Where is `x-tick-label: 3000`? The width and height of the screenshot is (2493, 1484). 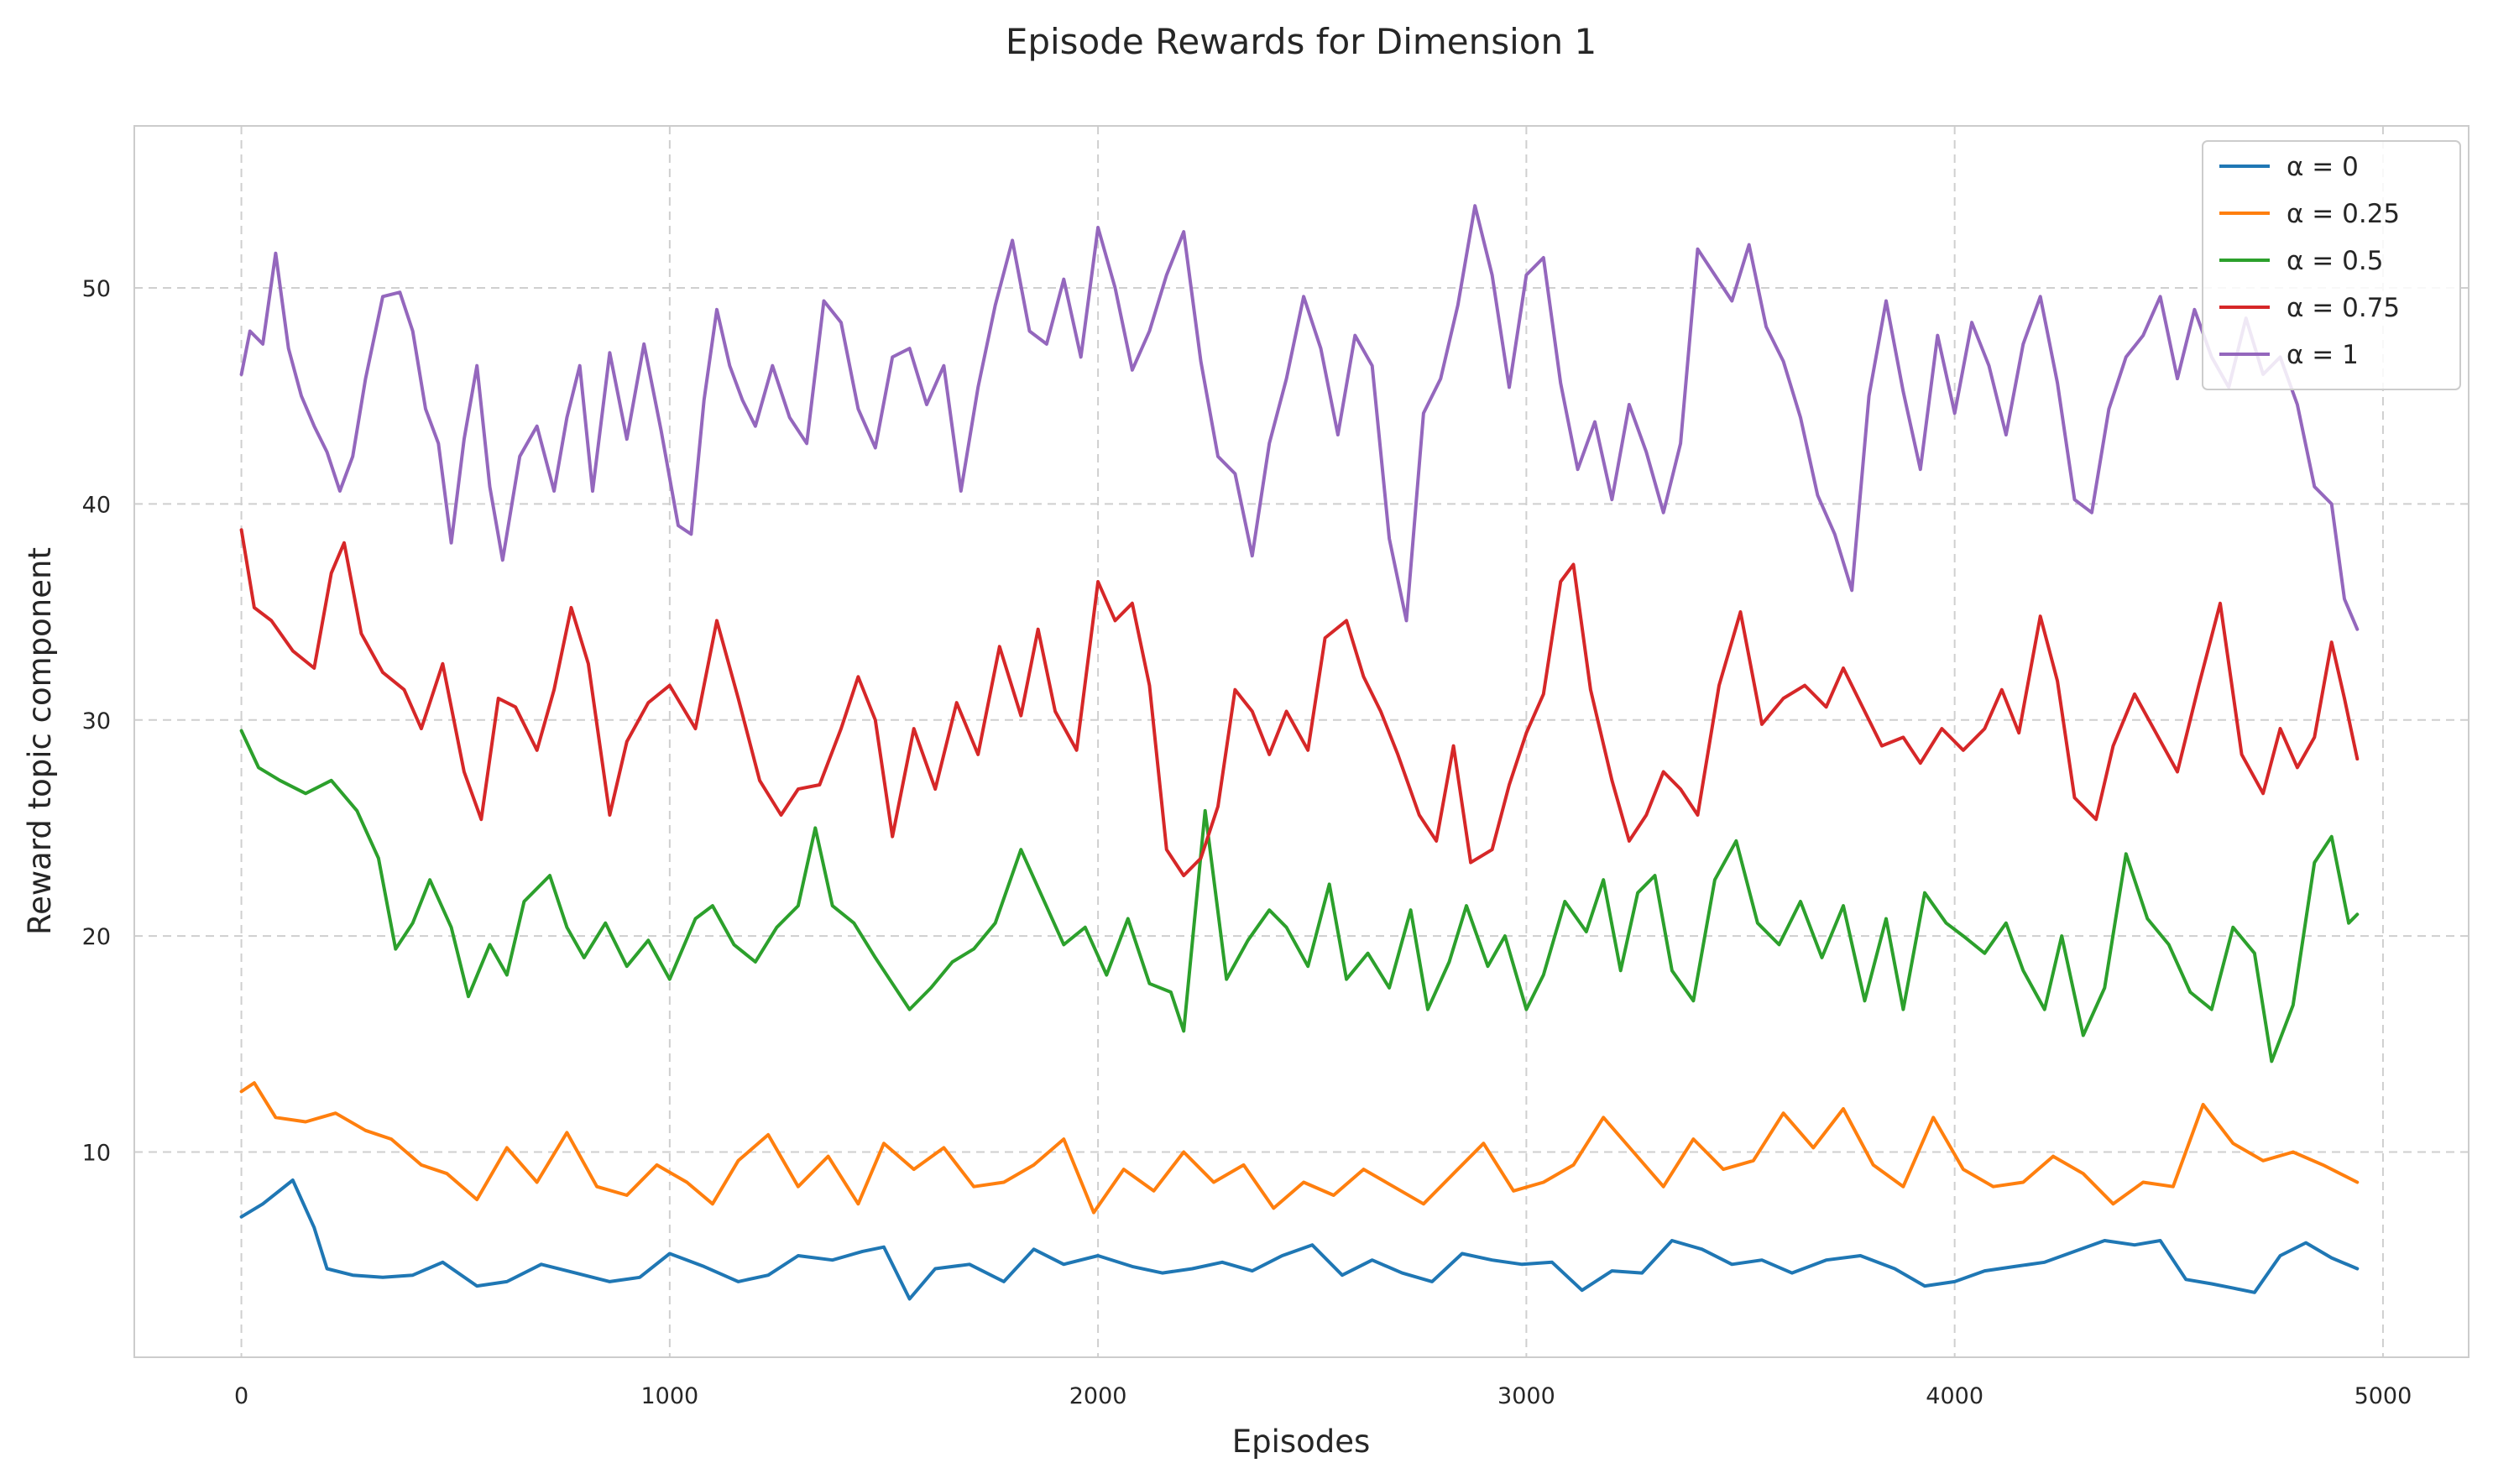 x-tick-label: 3000 is located at coordinates (1526, 1396).